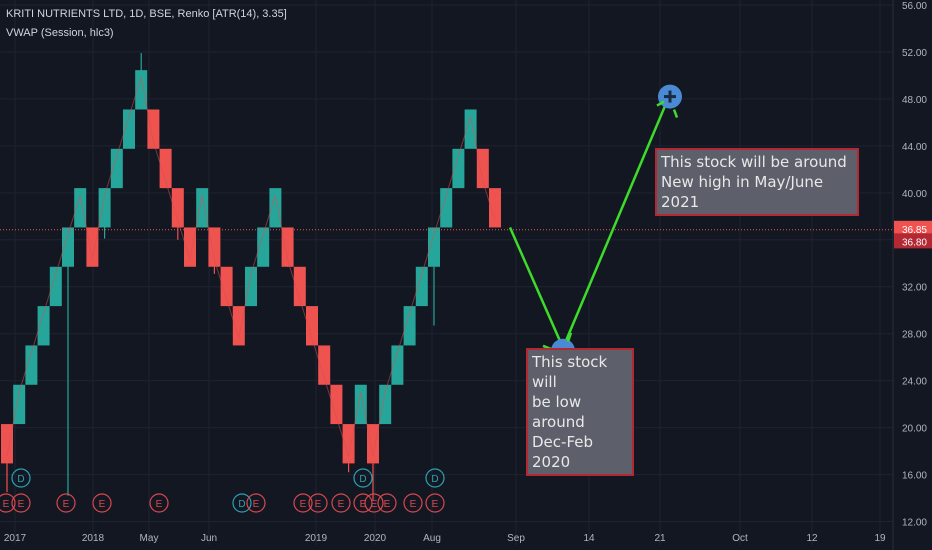  I want to click on last-price-tag, so click(913, 228).